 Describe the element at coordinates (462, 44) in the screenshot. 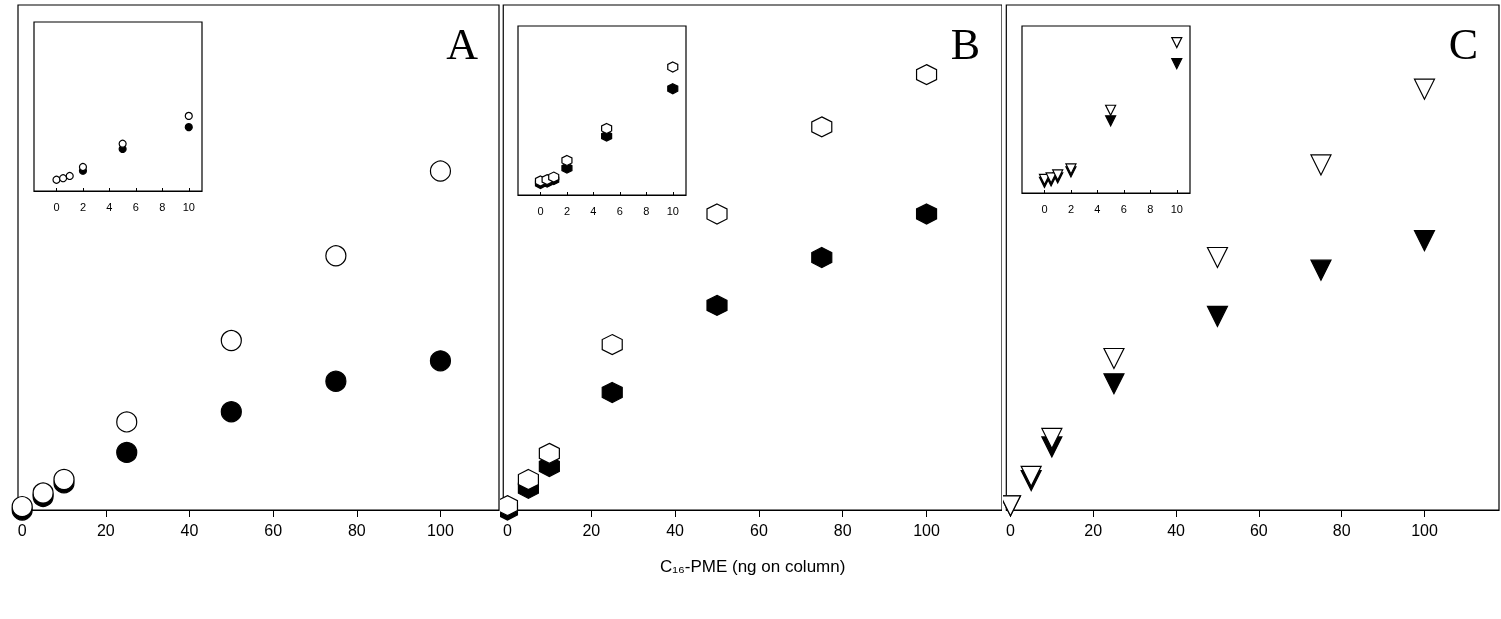

I see `text: A` at that location.